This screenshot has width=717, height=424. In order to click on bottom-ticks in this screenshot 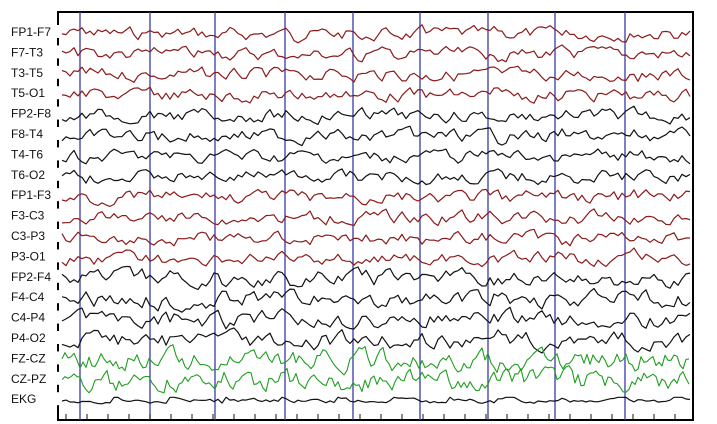, I will do `click(370, 417)`.